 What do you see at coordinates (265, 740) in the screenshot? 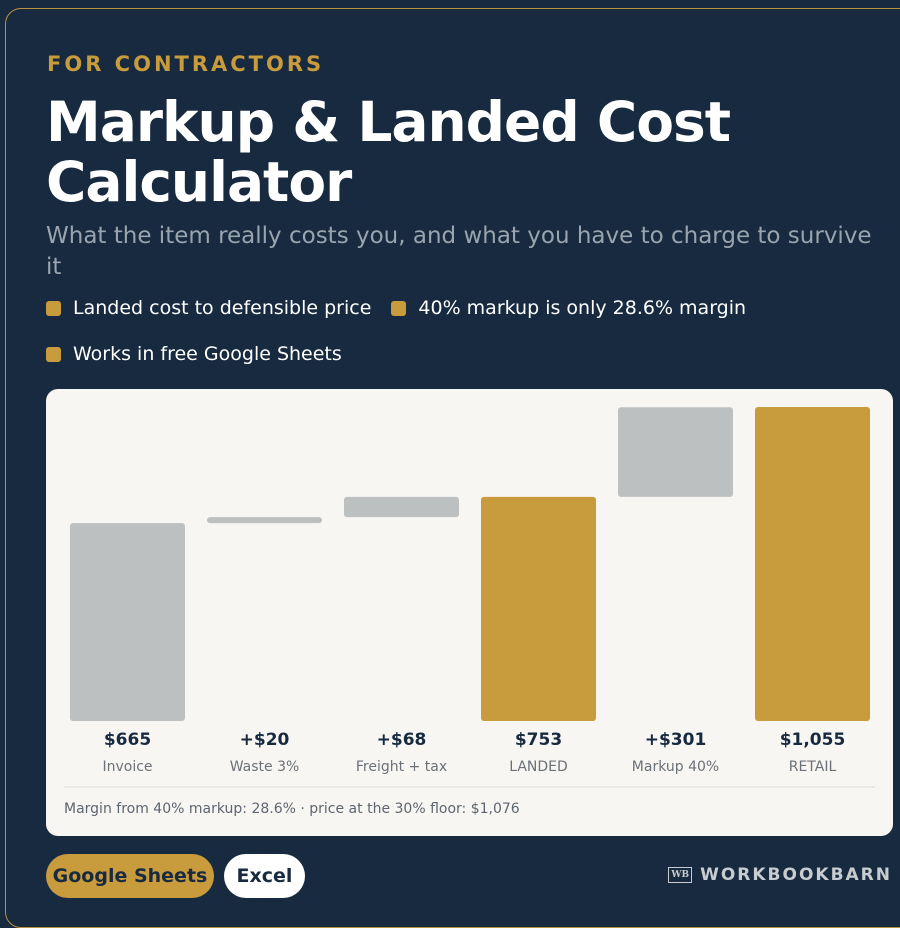
I see `value-label: +$20` at bounding box center [265, 740].